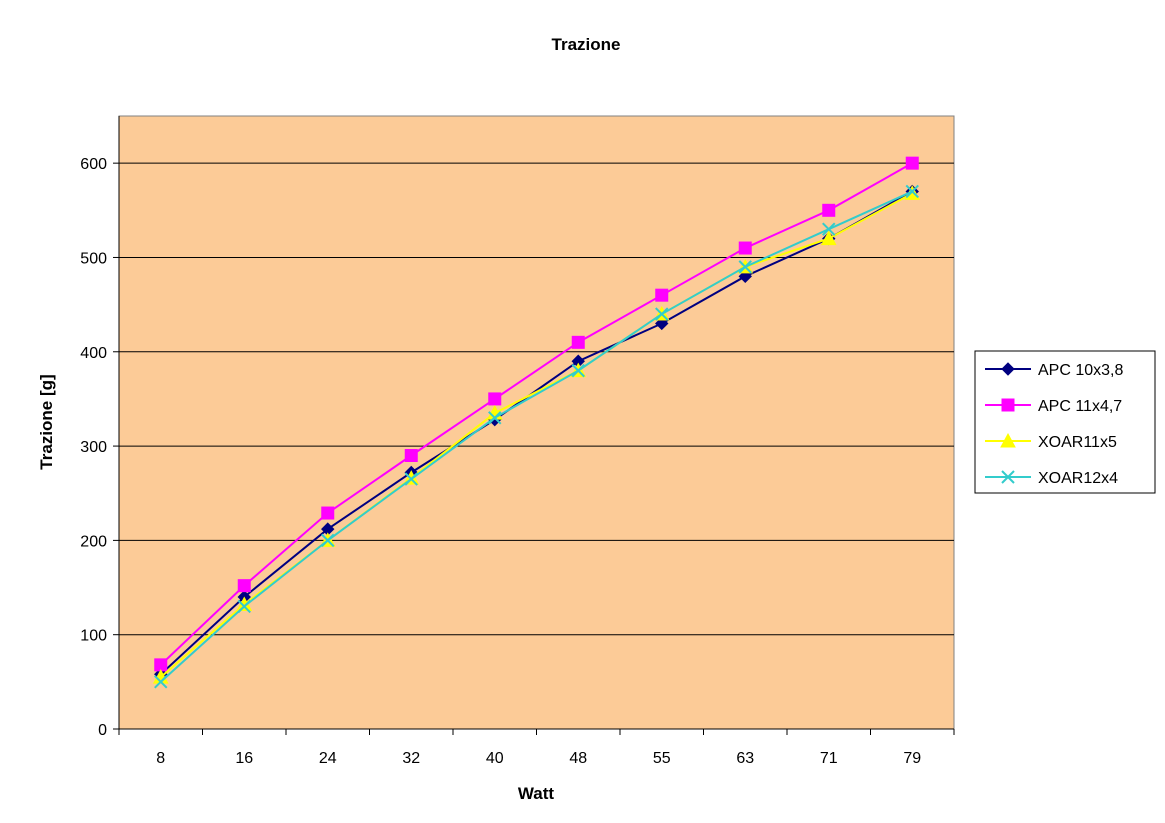 This screenshot has height=823, width=1165. I want to click on y-tick-label: 300, so click(93, 447).